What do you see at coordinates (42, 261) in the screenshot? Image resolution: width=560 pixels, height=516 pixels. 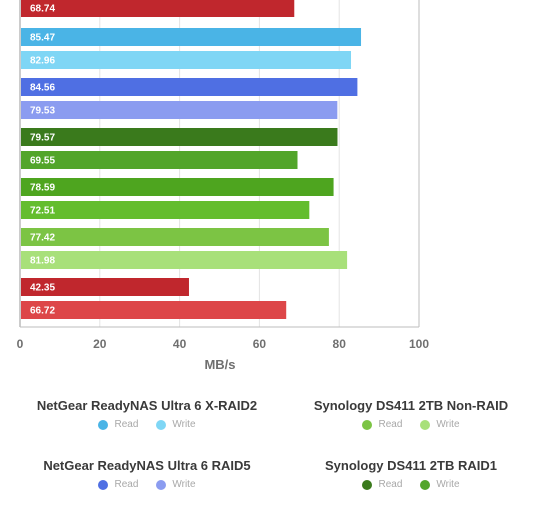 I see `bar-value-label: 81.98` at bounding box center [42, 261].